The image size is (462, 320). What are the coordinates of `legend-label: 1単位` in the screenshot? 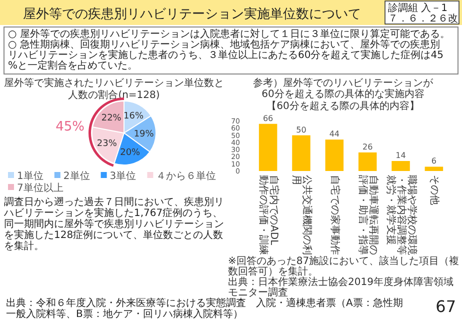 It's located at (30, 176).